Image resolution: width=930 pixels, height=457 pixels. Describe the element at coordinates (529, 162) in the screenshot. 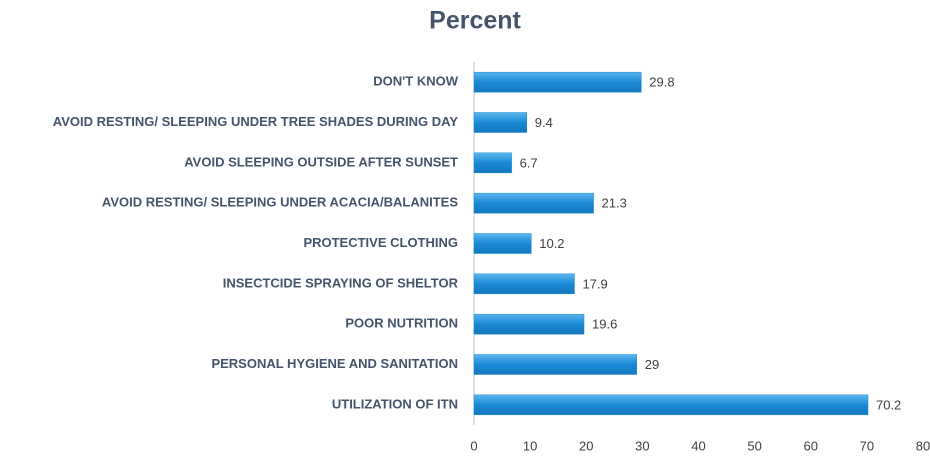

I see `value-label: 6.7` at that location.